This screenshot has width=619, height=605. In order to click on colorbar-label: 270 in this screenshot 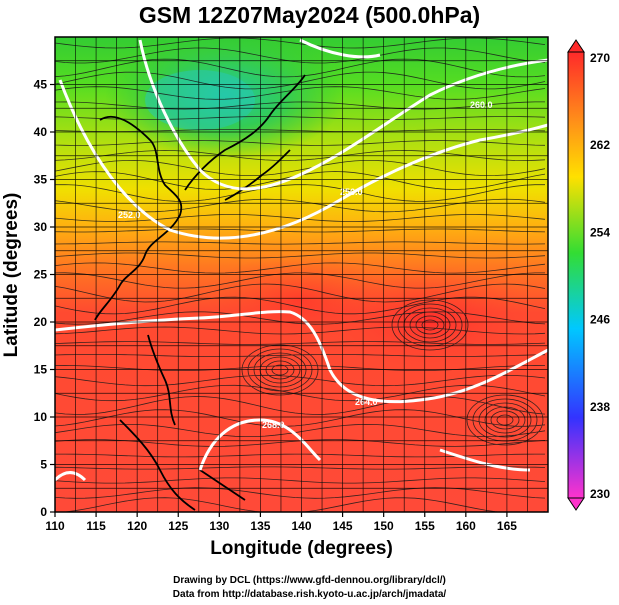, I will do `click(600, 58)`.